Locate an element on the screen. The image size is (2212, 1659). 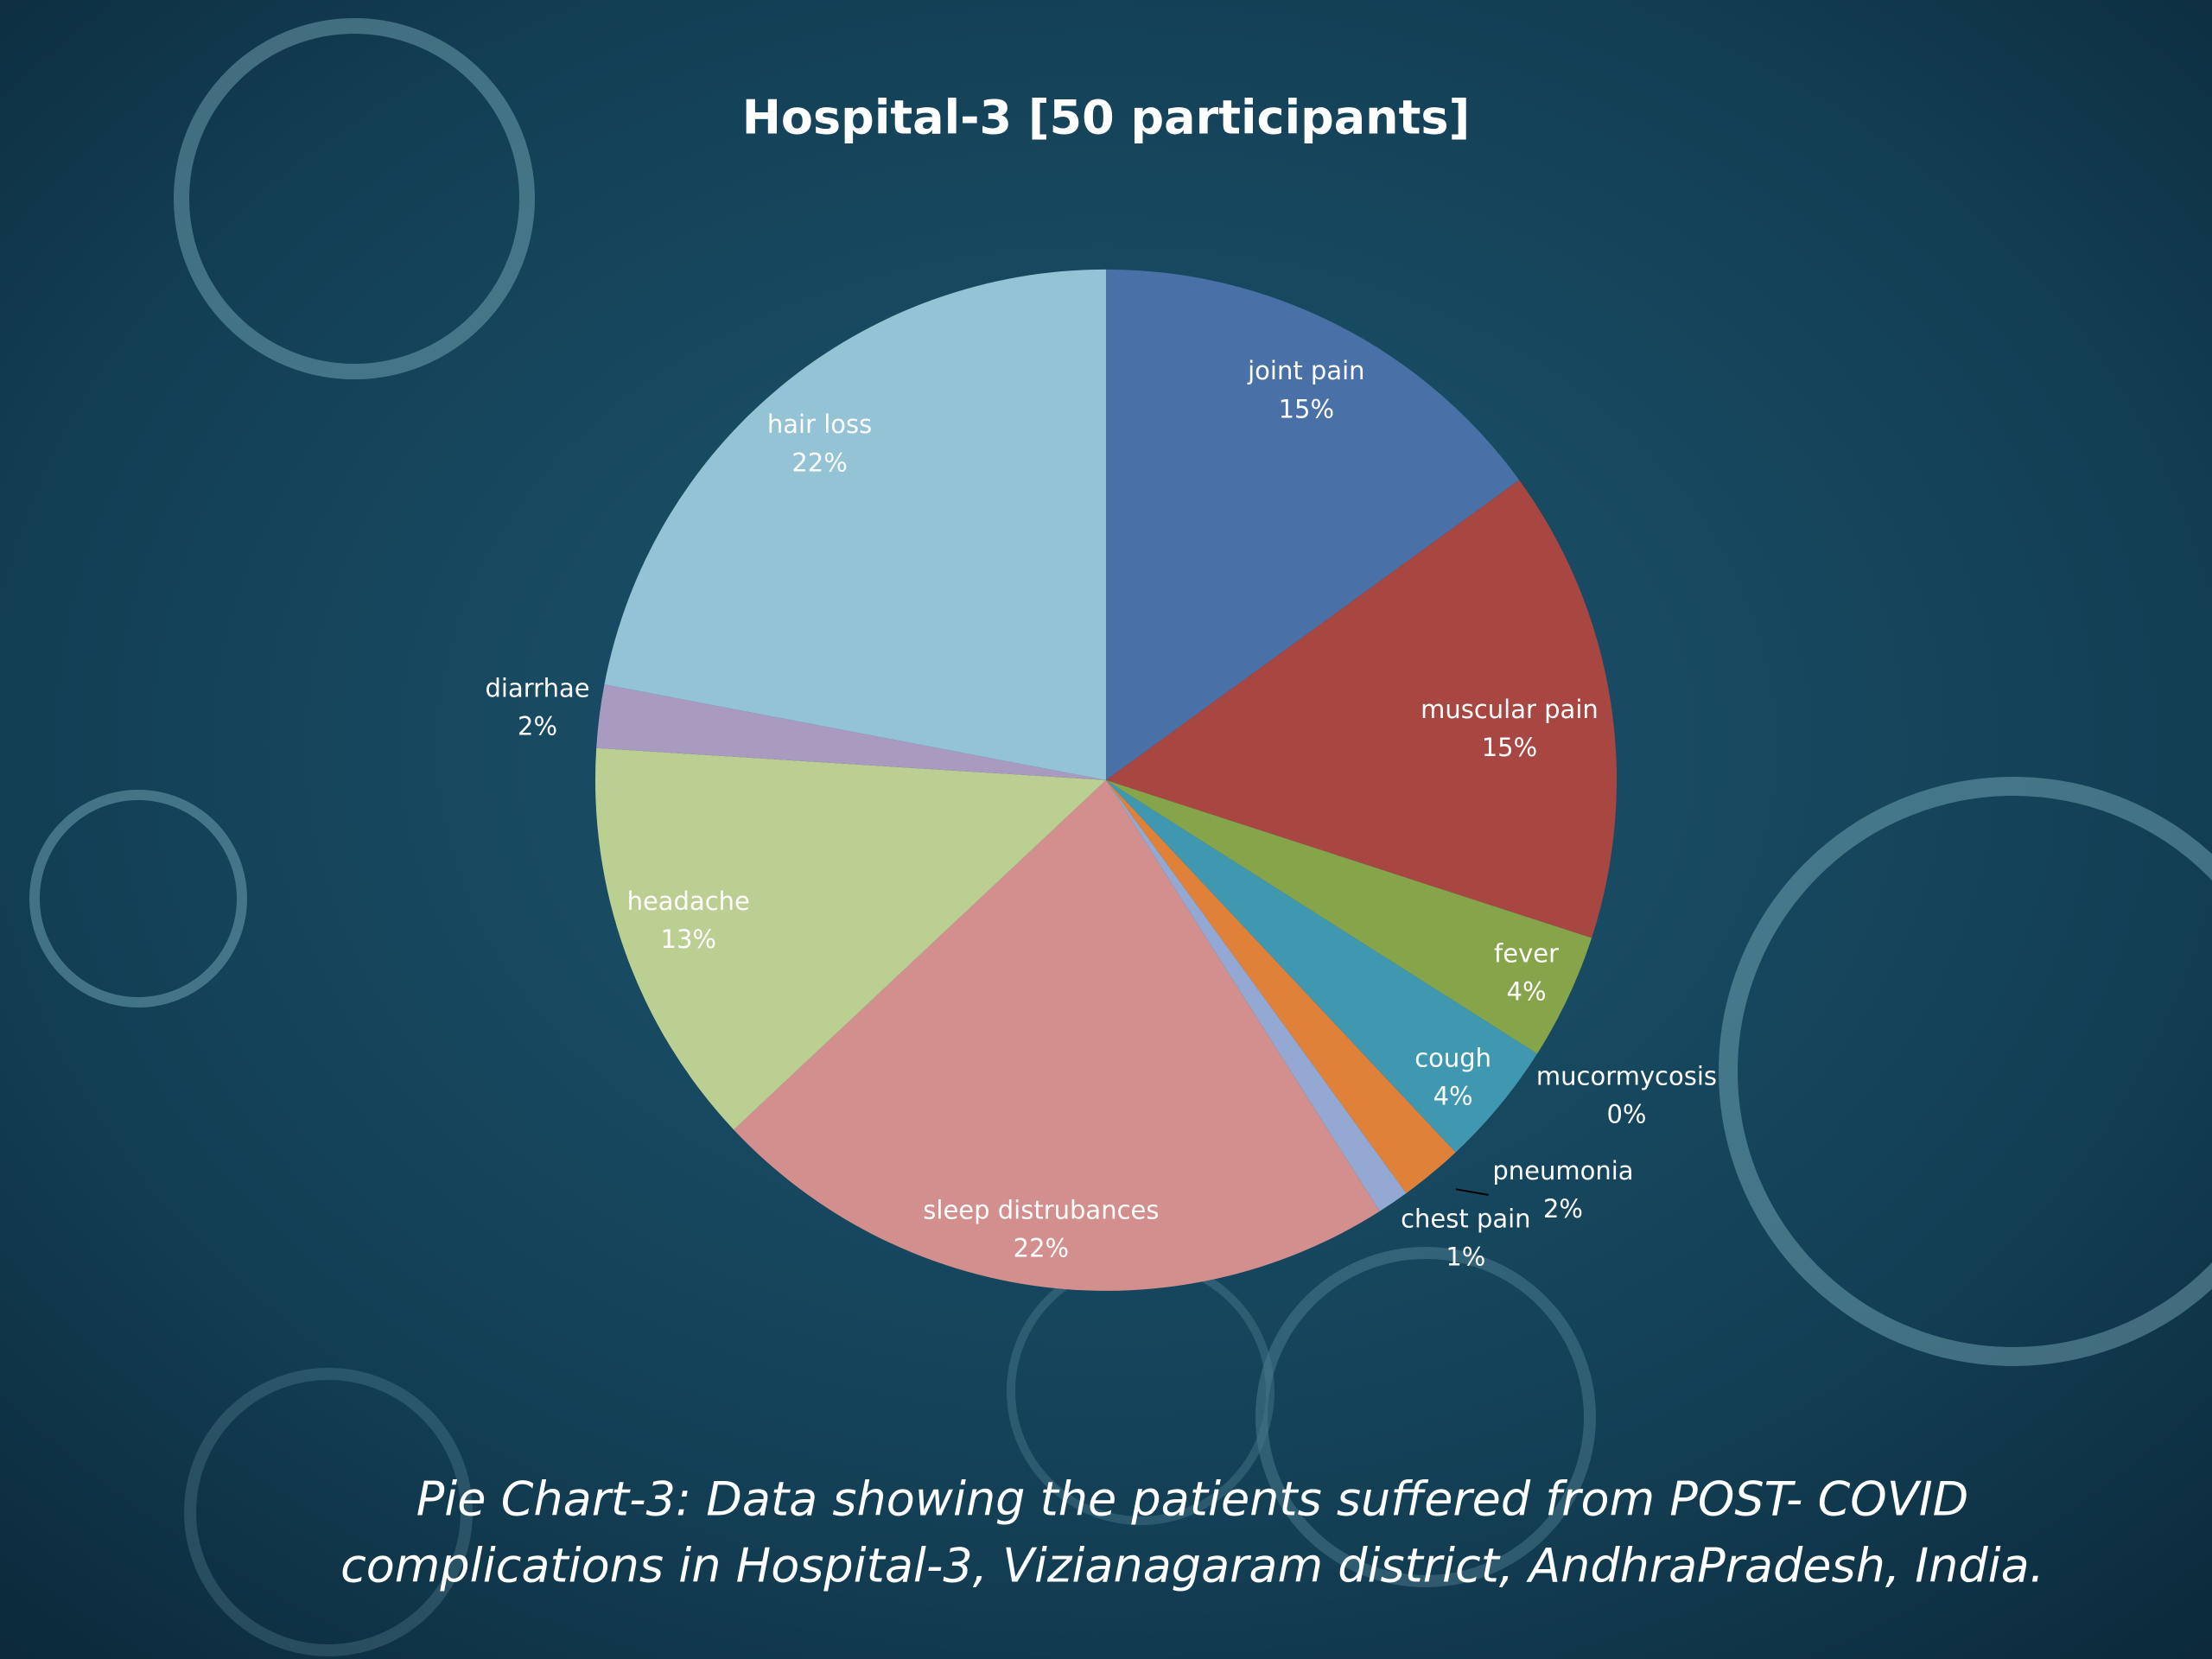
slice-name: mucormycosis is located at coordinates (1626, 1076).